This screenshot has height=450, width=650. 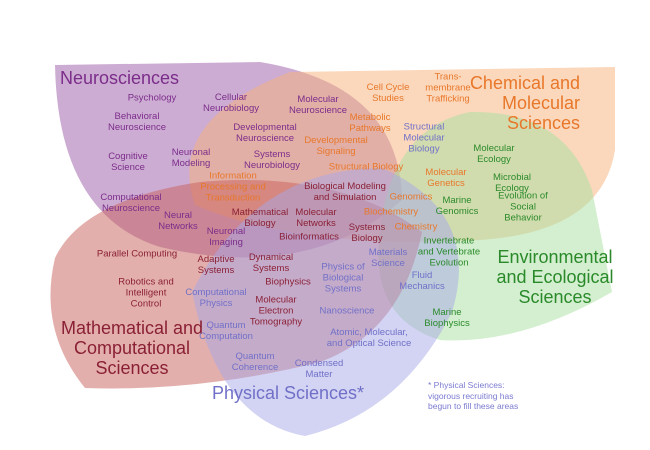 I want to click on topic-label-line: Modeling, so click(x=191, y=163).